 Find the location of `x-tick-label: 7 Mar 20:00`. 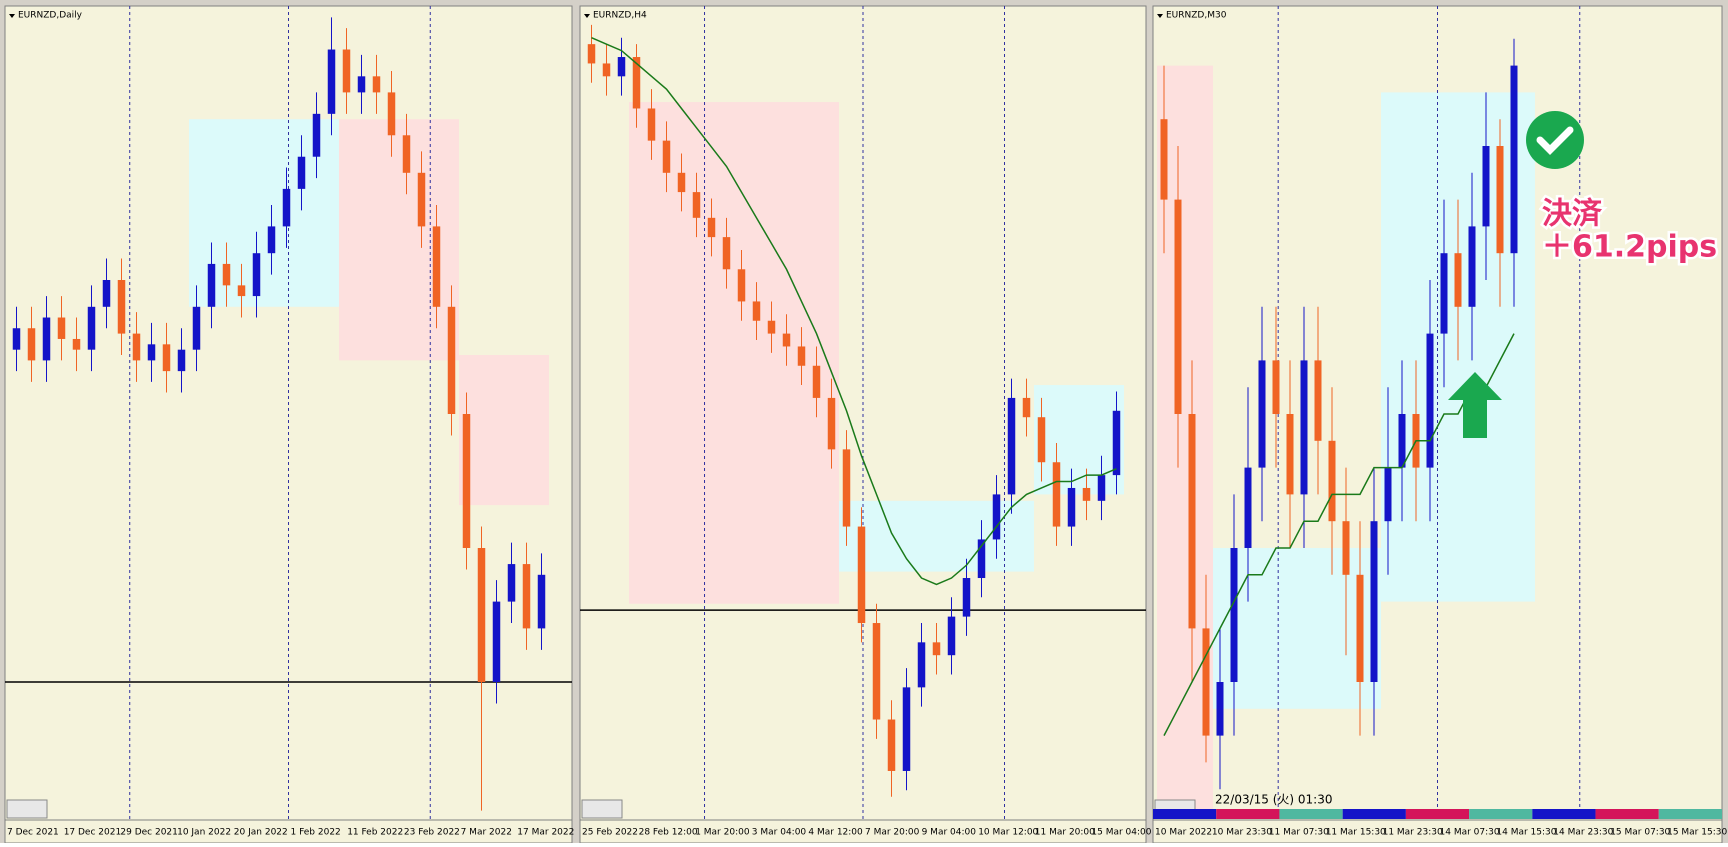

x-tick-label: 7 Mar 20:00 is located at coordinates (892, 833).